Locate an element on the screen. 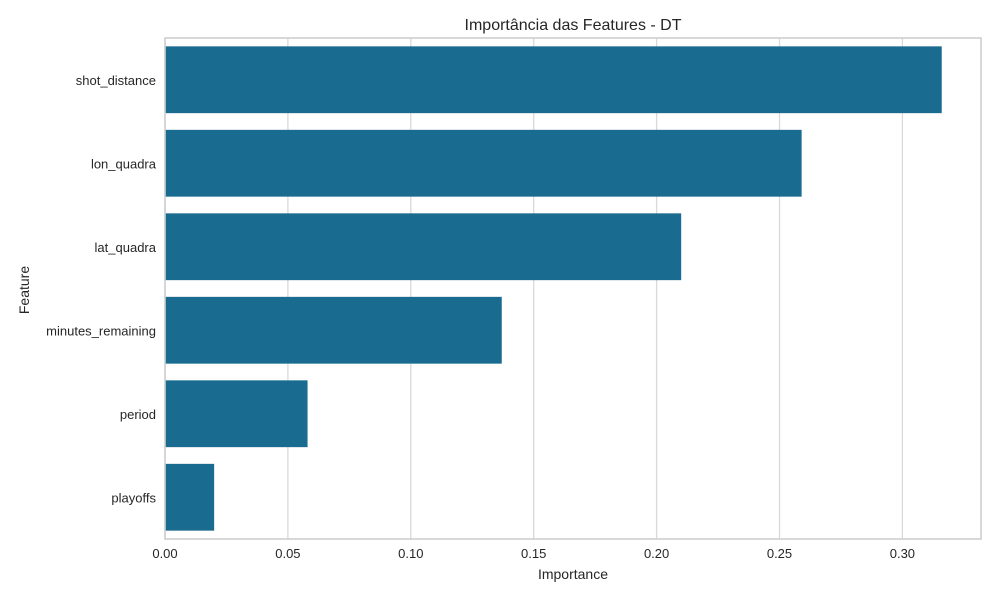 This screenshot has height=600, width=1000. bar-playoffs is located at coordinates (190, 497).